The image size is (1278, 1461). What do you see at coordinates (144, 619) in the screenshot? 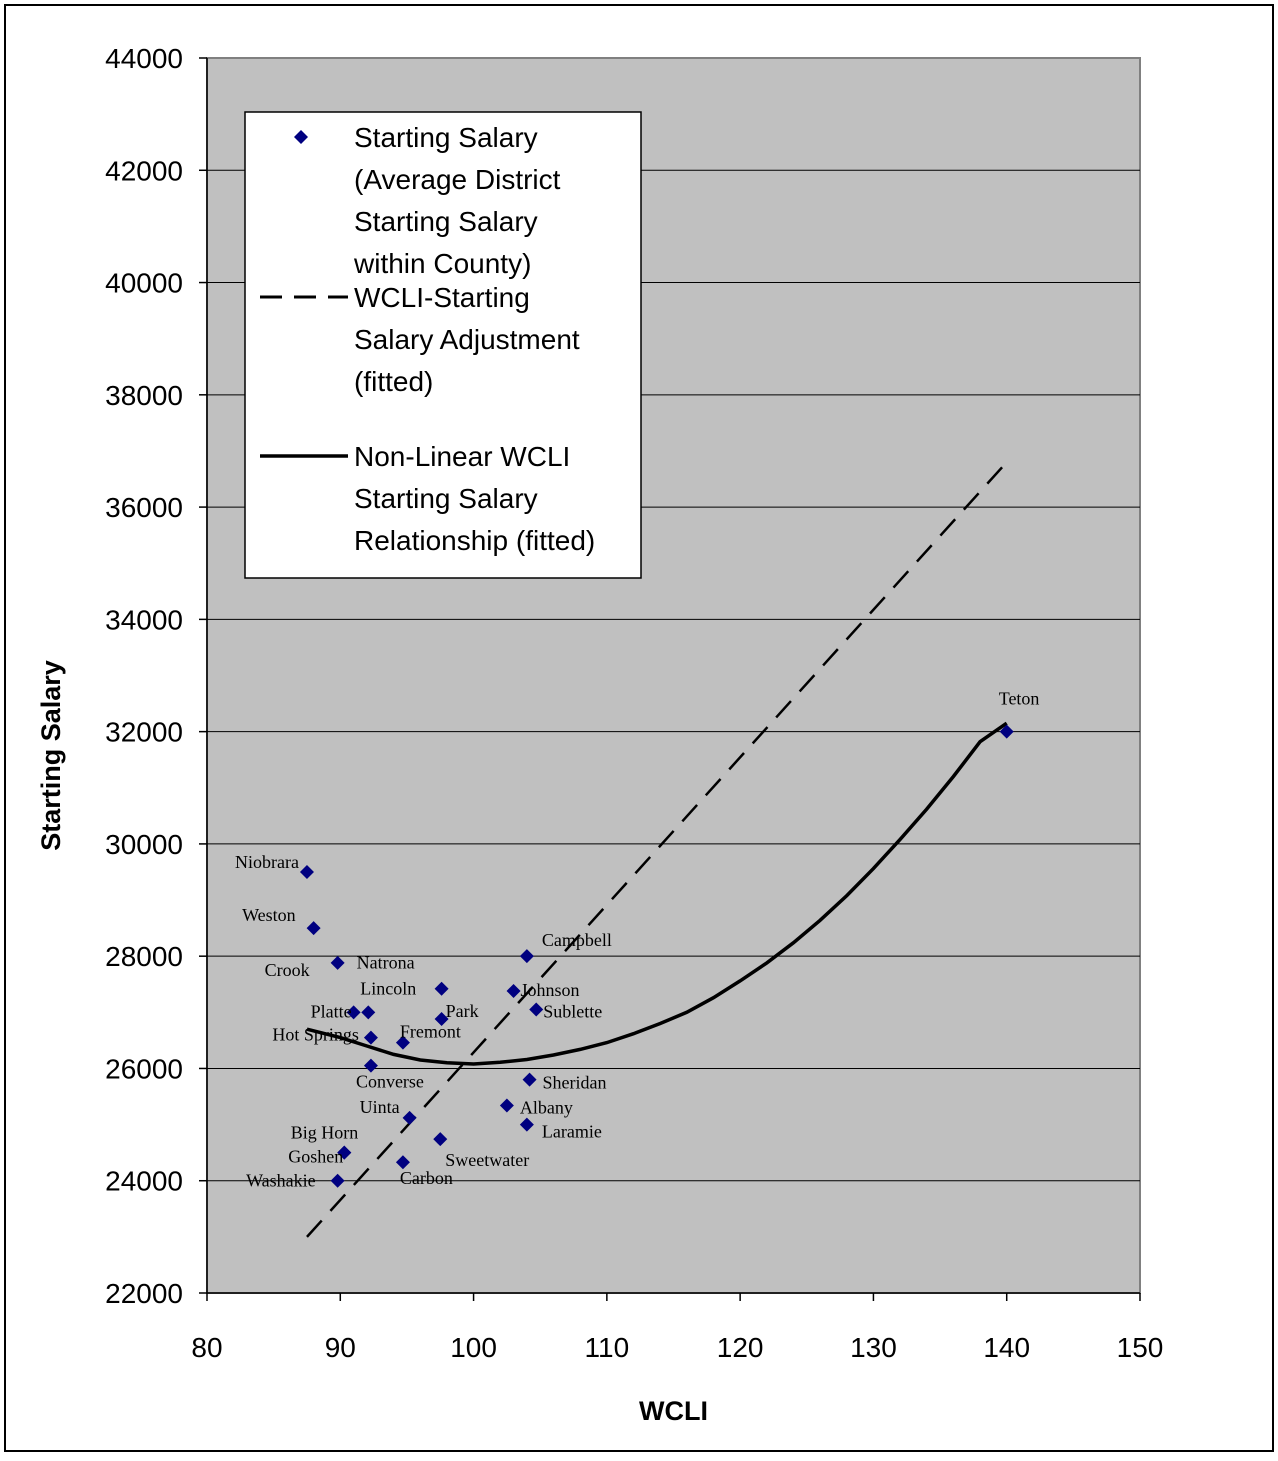
I see `y-tick-label-34000: 34000` at bounding box center [144, 619].